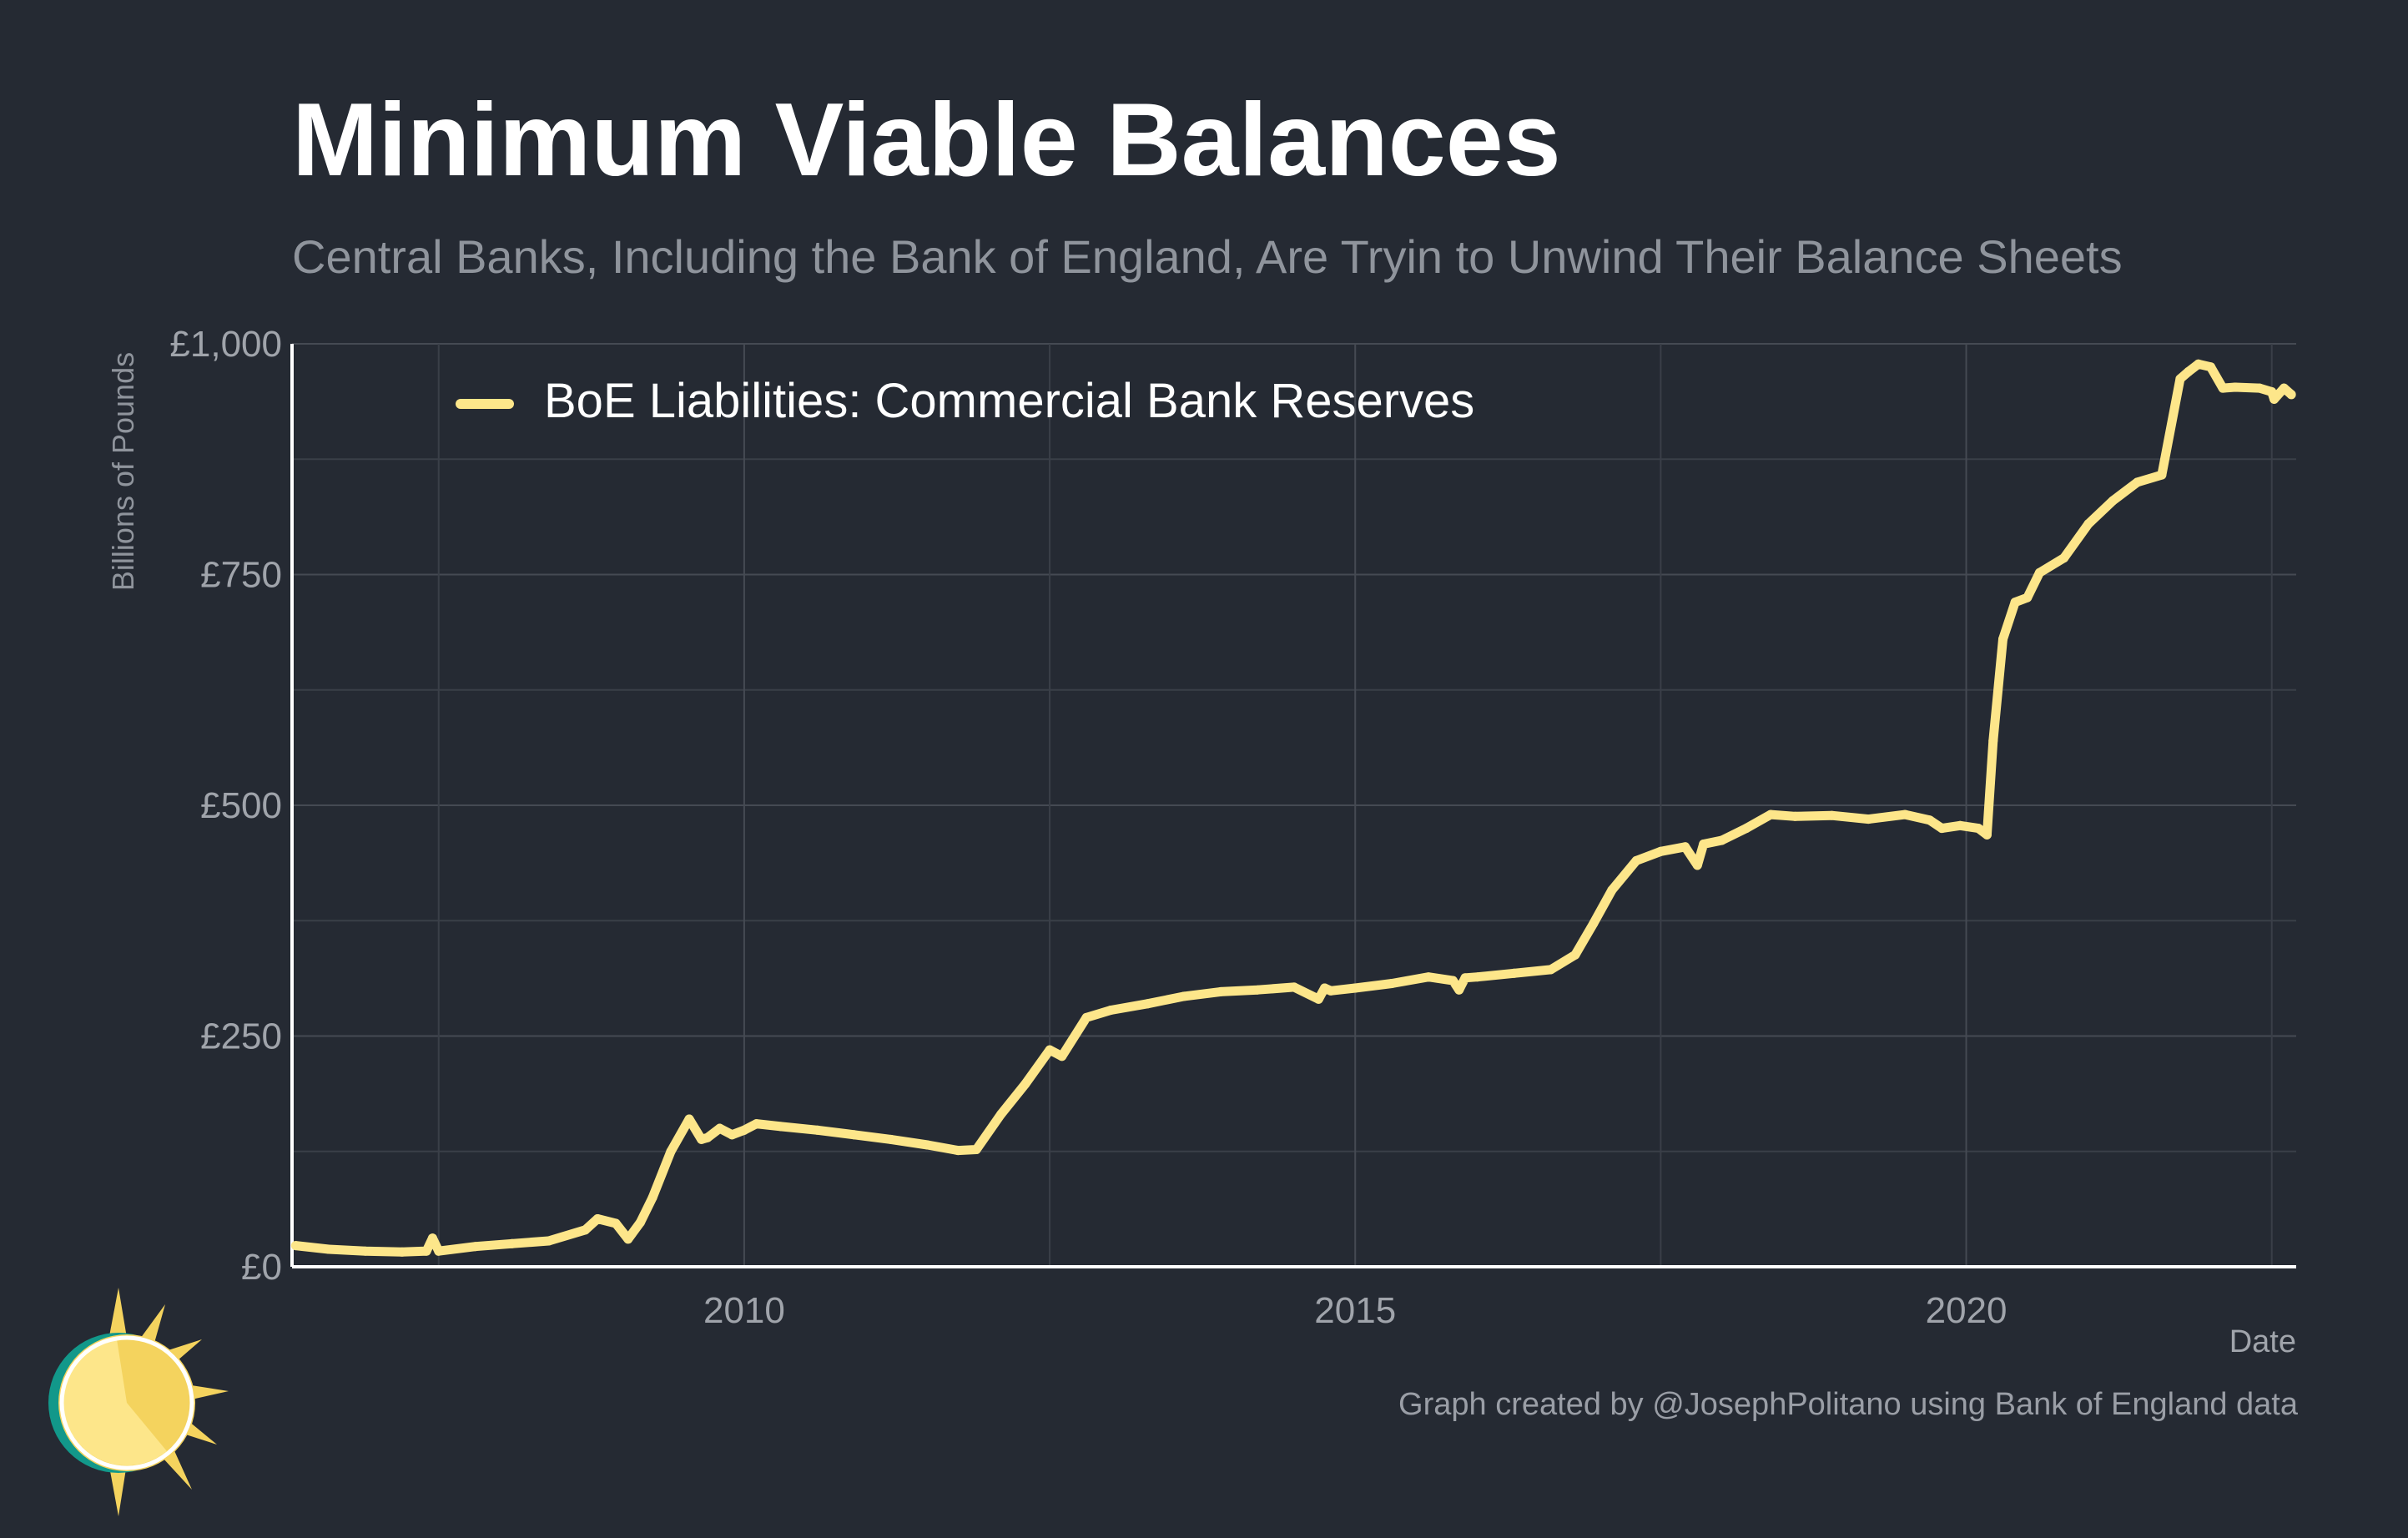 Image resolution: width=2408 pixels, height=1538 pixels. Describe the element at coordinates (926, 140) in the screenshot. I see `chart-title: Minimum Viable Balances` at that location.